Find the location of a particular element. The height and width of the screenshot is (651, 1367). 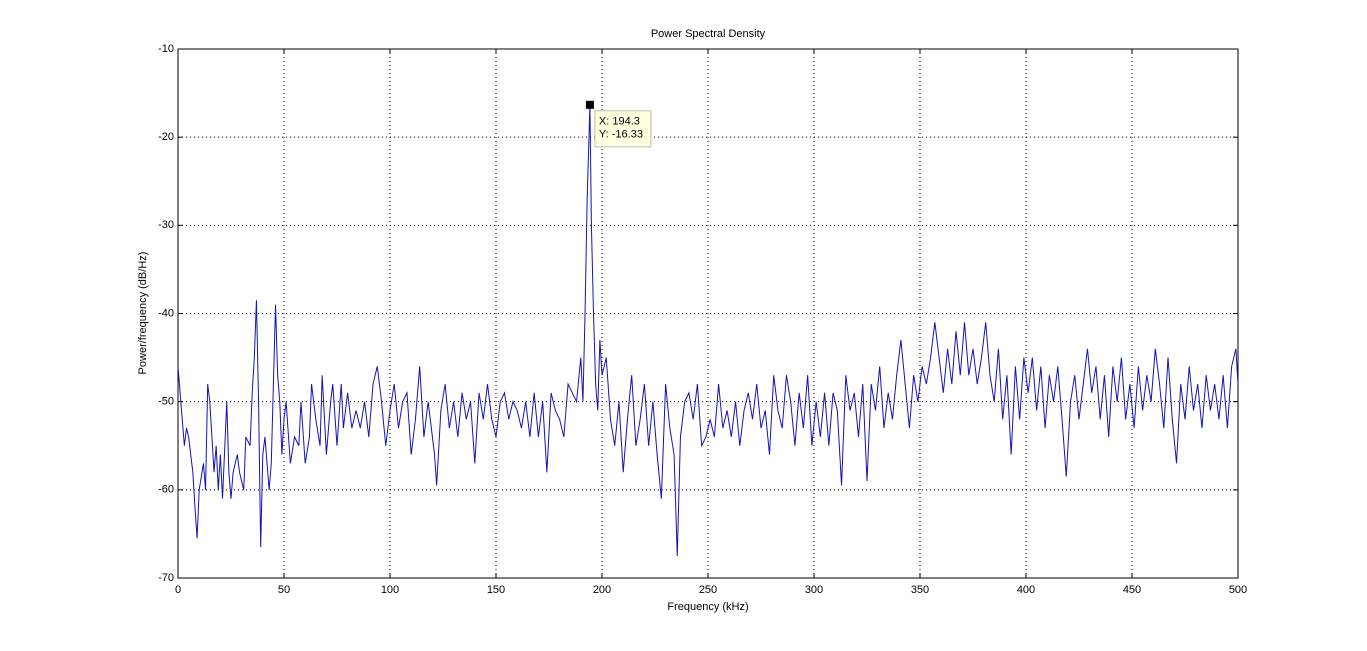

y-tick-label: -20 is located at coordinates (166, 137).